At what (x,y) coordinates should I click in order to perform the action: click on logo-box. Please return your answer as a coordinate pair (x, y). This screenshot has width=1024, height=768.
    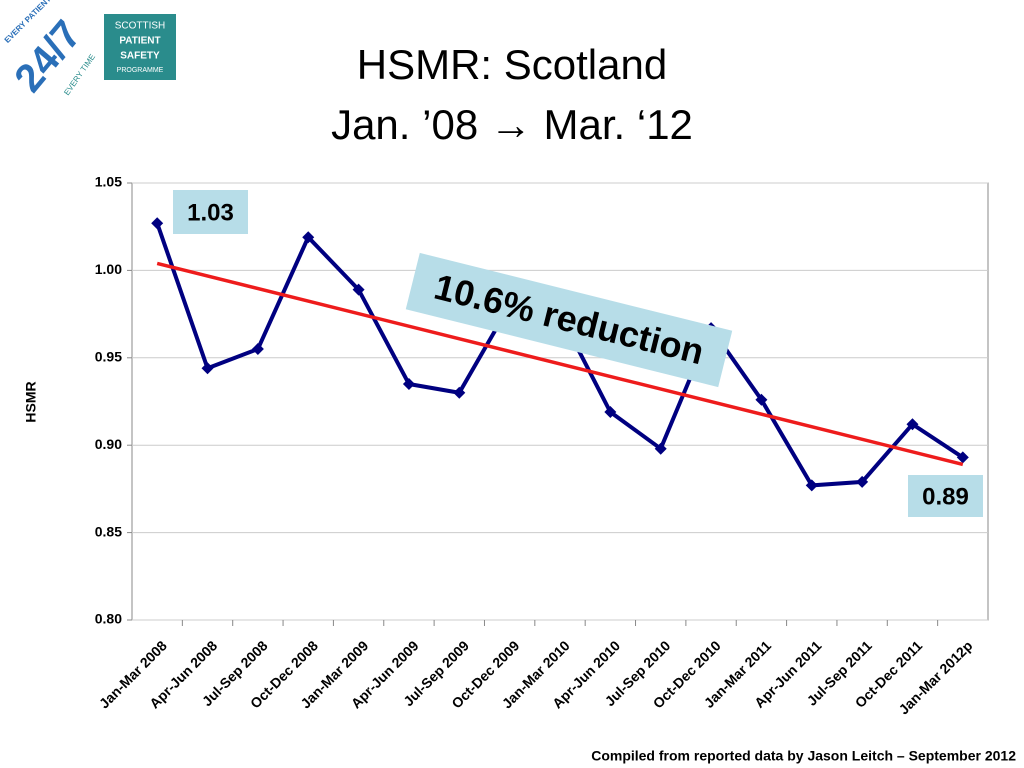
    Looking at the image, I should click on (140, 47).